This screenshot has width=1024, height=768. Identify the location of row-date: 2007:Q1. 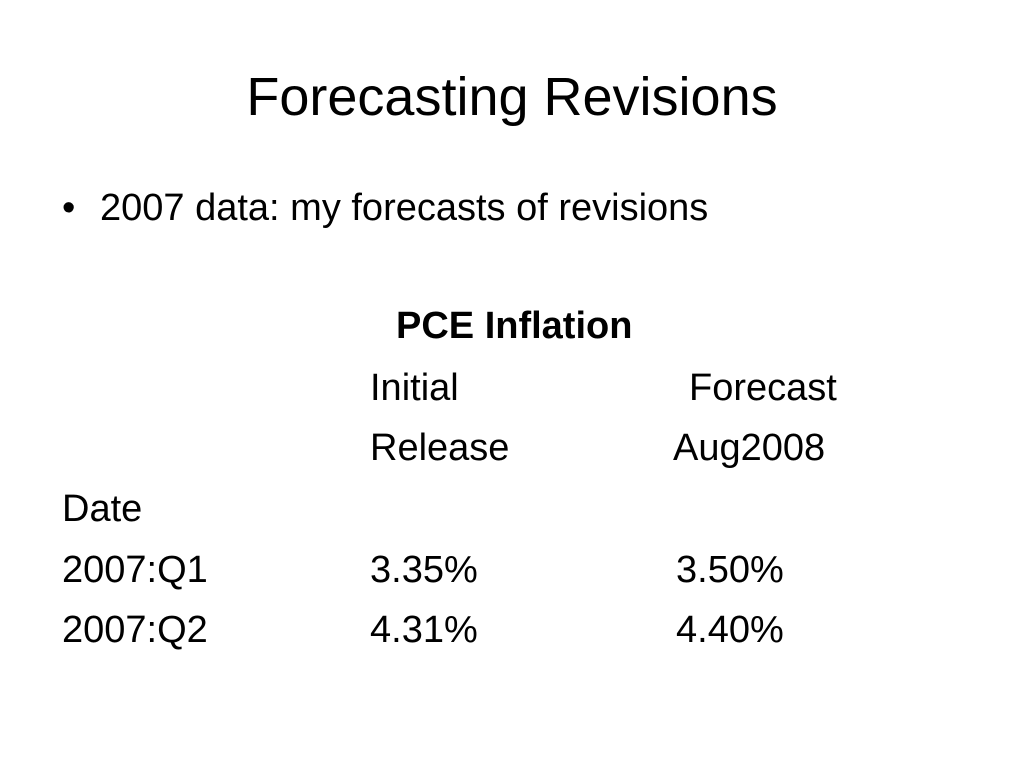
(135, 570).